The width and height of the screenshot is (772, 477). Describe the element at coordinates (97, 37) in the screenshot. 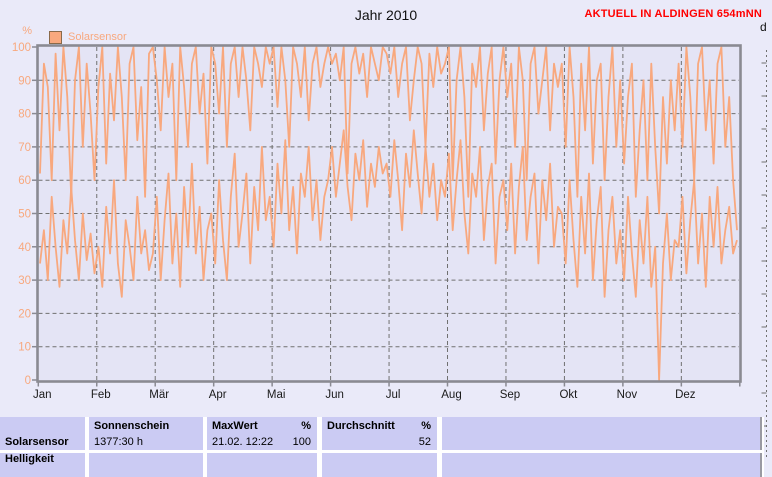

I see `legend-label: Solarsensor` at that location.